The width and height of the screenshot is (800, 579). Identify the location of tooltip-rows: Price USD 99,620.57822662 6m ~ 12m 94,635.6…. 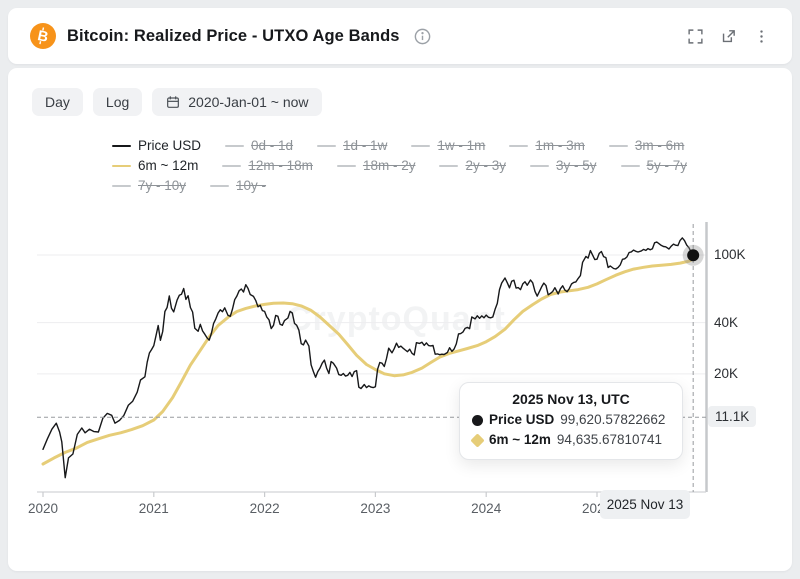
(570, 430).